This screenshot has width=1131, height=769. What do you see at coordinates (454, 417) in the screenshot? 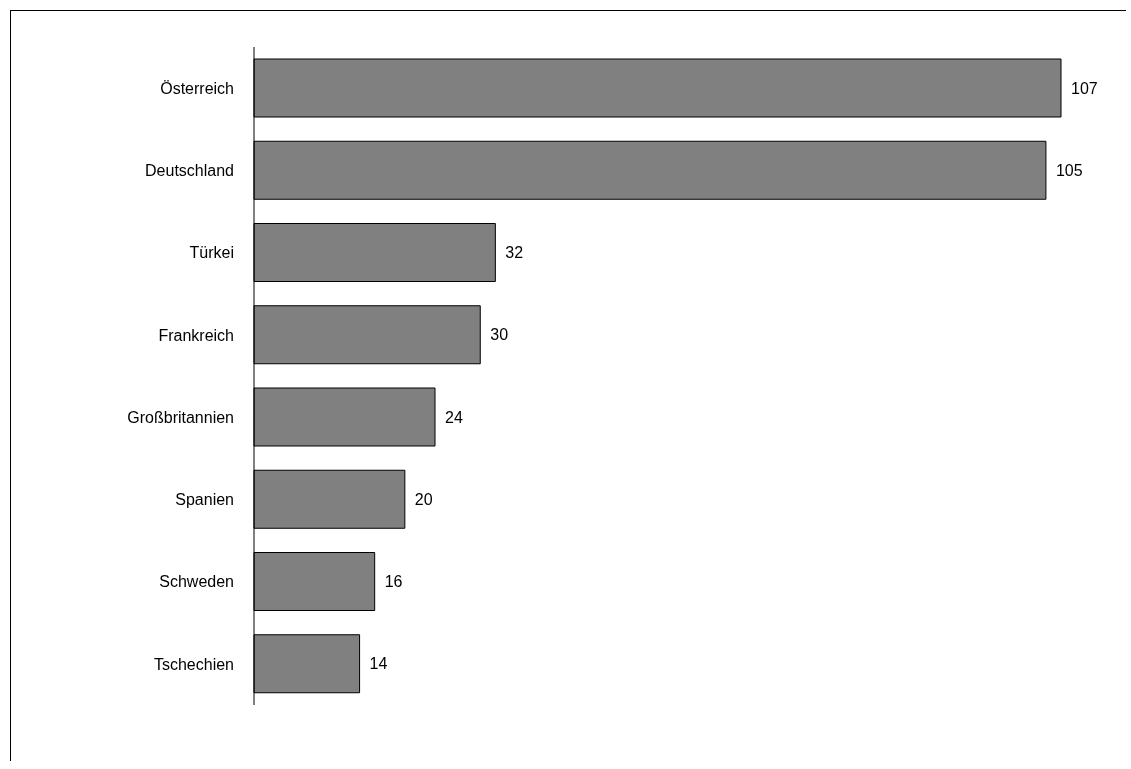
I see `data-label: 24` at bounding box center [454, 417].